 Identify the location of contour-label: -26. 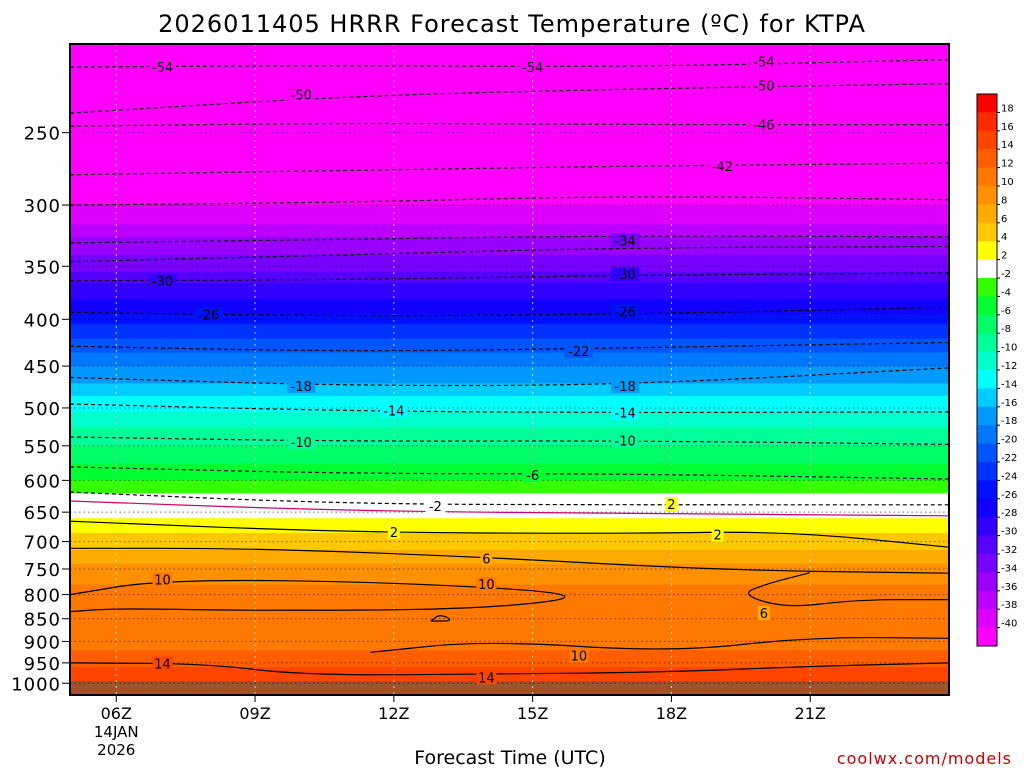
(208, 315).